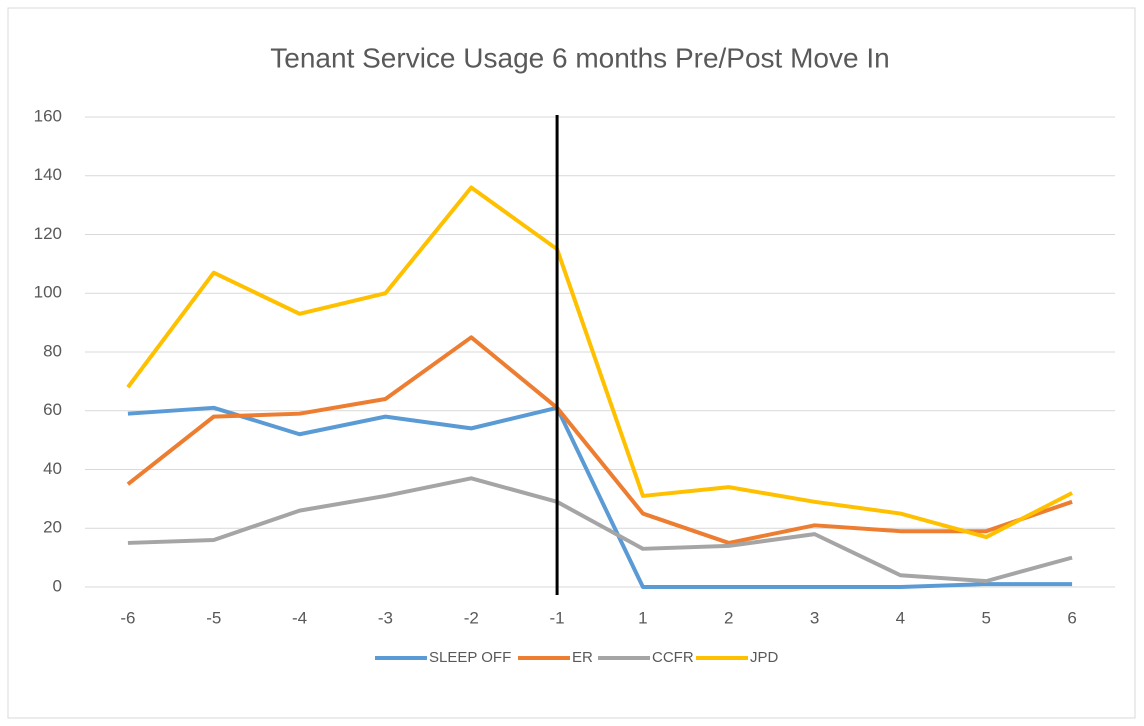 Image resolution: width=1144 pixels, height=726 pixels. Describe the element at coordinates (48, 233) in the screenshot. I see `y-tick-label: 120` at that location.